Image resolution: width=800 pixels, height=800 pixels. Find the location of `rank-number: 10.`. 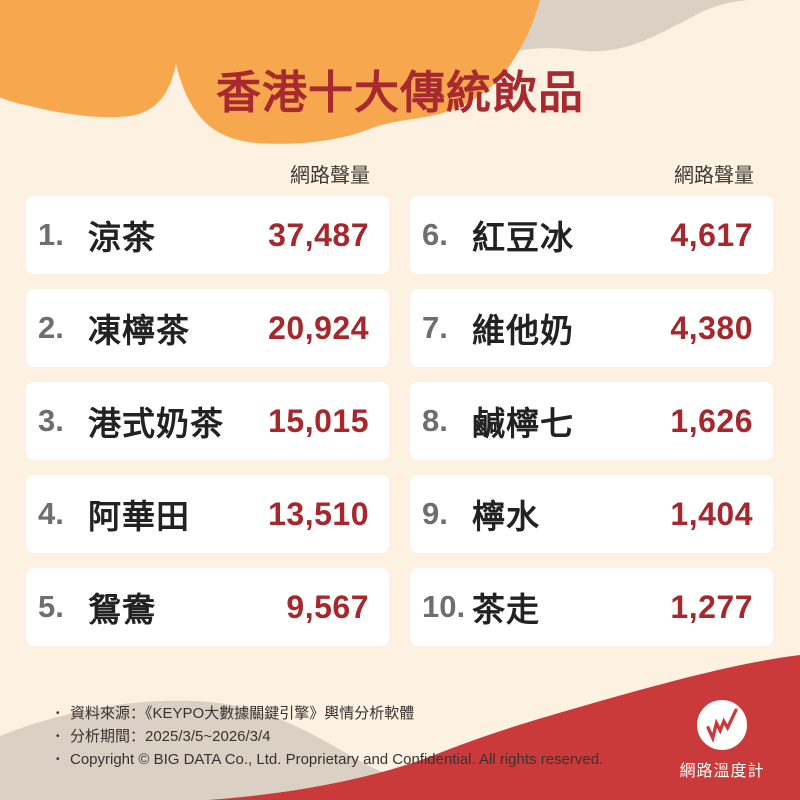

rank-number: 10. is located at coordinates (444, 606).